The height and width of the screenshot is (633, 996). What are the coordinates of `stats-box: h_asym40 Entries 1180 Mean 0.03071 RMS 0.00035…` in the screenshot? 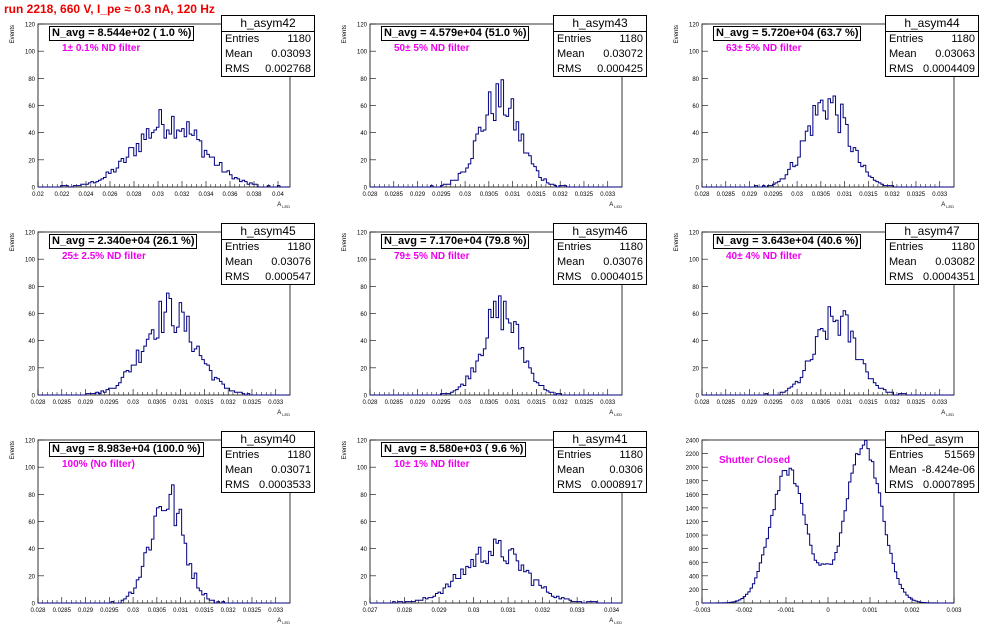 It's located at (268, 462).